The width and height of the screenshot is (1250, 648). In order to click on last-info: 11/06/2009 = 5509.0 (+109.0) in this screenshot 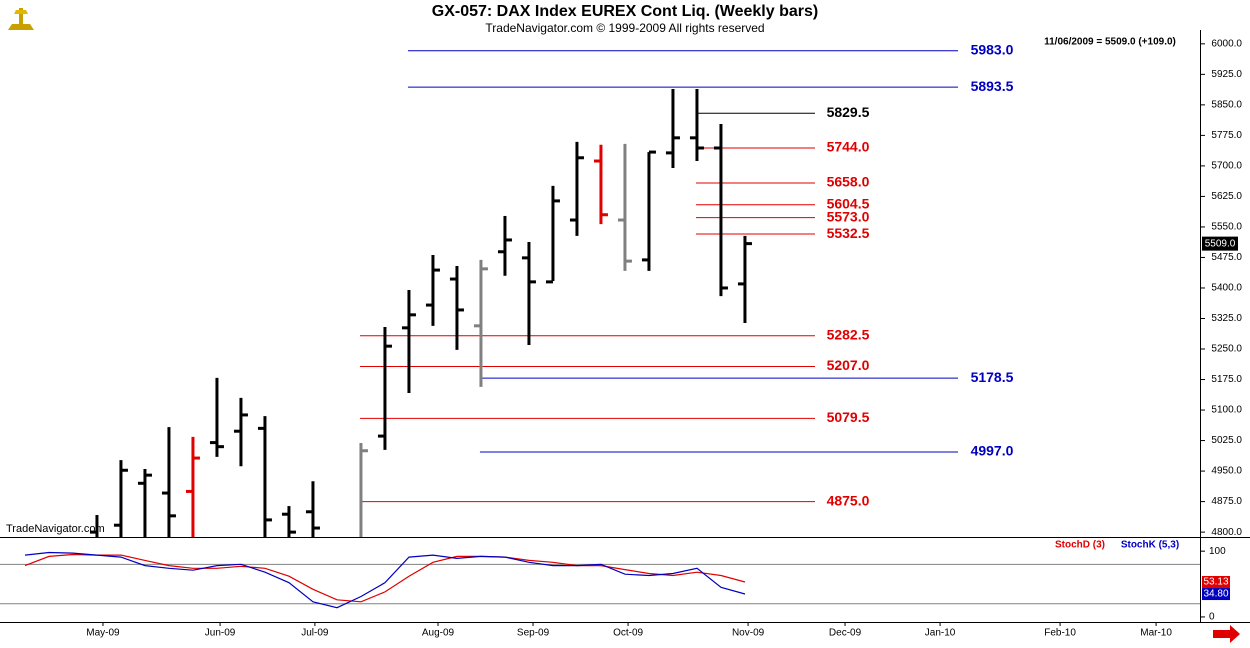, I will do `click(1110, 42)`.